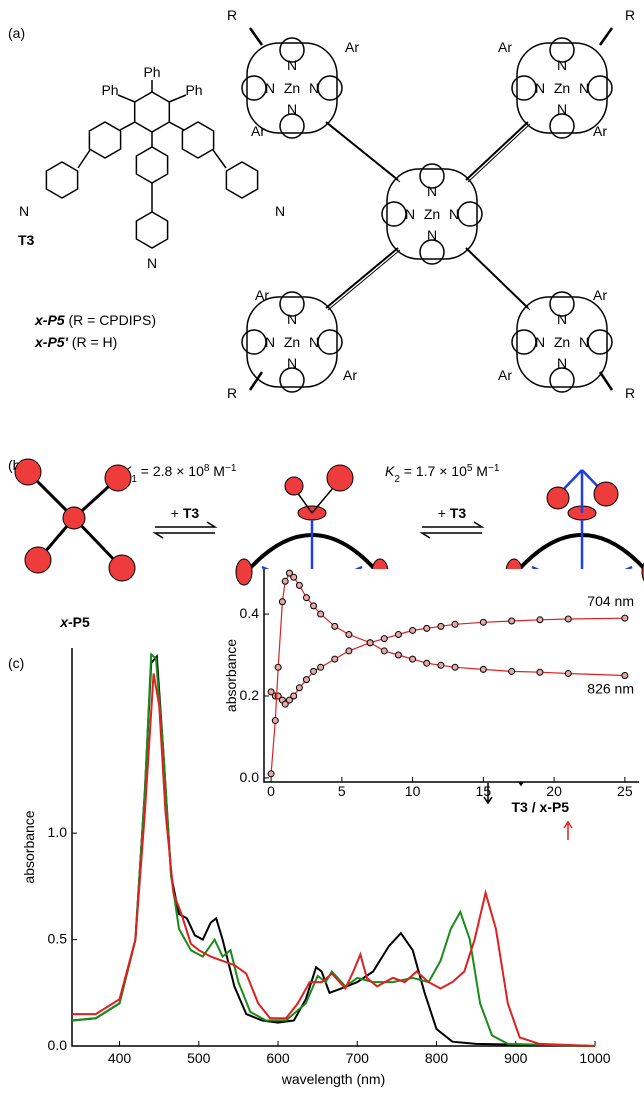 The height and width of the screenshot is (1099, 644). Describe the element at coordinates (333, 1079) in the screenshot. I see `x-axis-label: wavelength (nm)` at that location.